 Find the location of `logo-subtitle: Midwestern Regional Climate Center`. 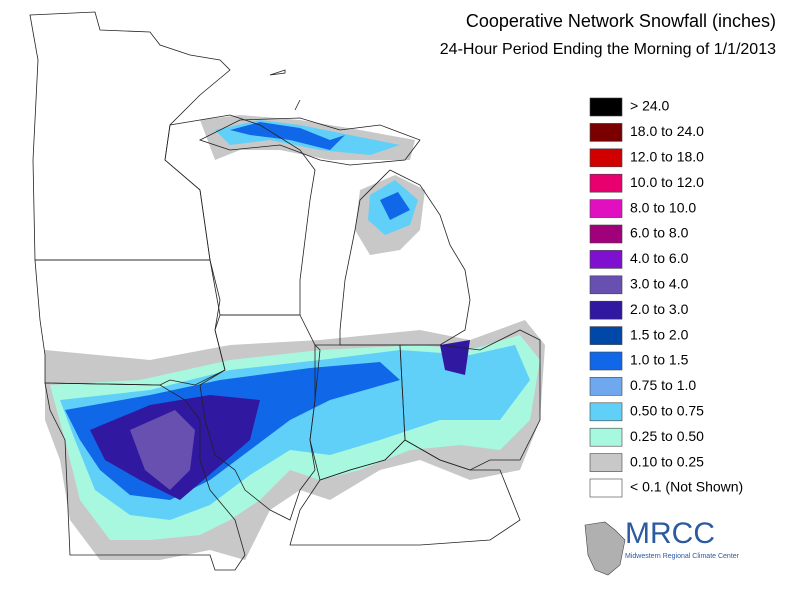

logo-subtitle: Midwestern Regional Climate Center is located at coordinates (682, 556).